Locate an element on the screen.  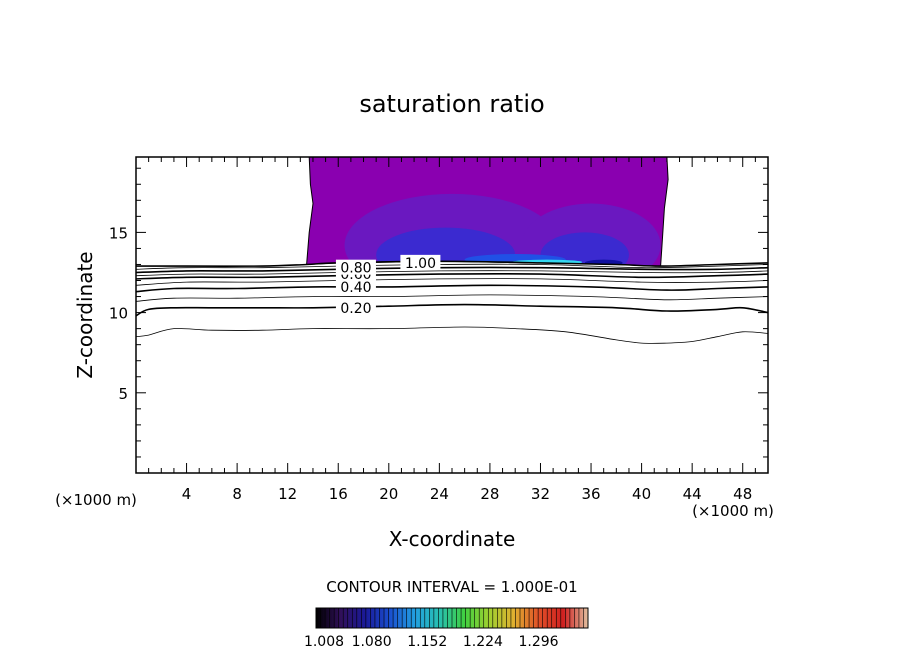
contour-line-0.8 is located at coordinates (452, 270).